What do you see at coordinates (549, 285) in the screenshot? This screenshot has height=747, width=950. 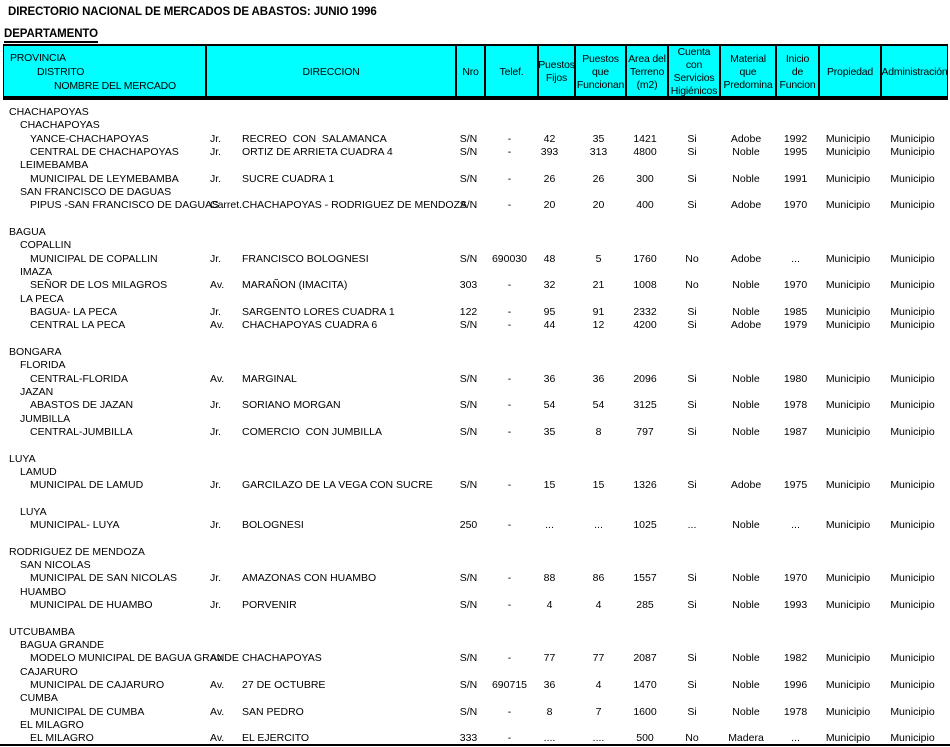 I see `puestos-fijos-cell: 32` at bounding box center [549, 285].